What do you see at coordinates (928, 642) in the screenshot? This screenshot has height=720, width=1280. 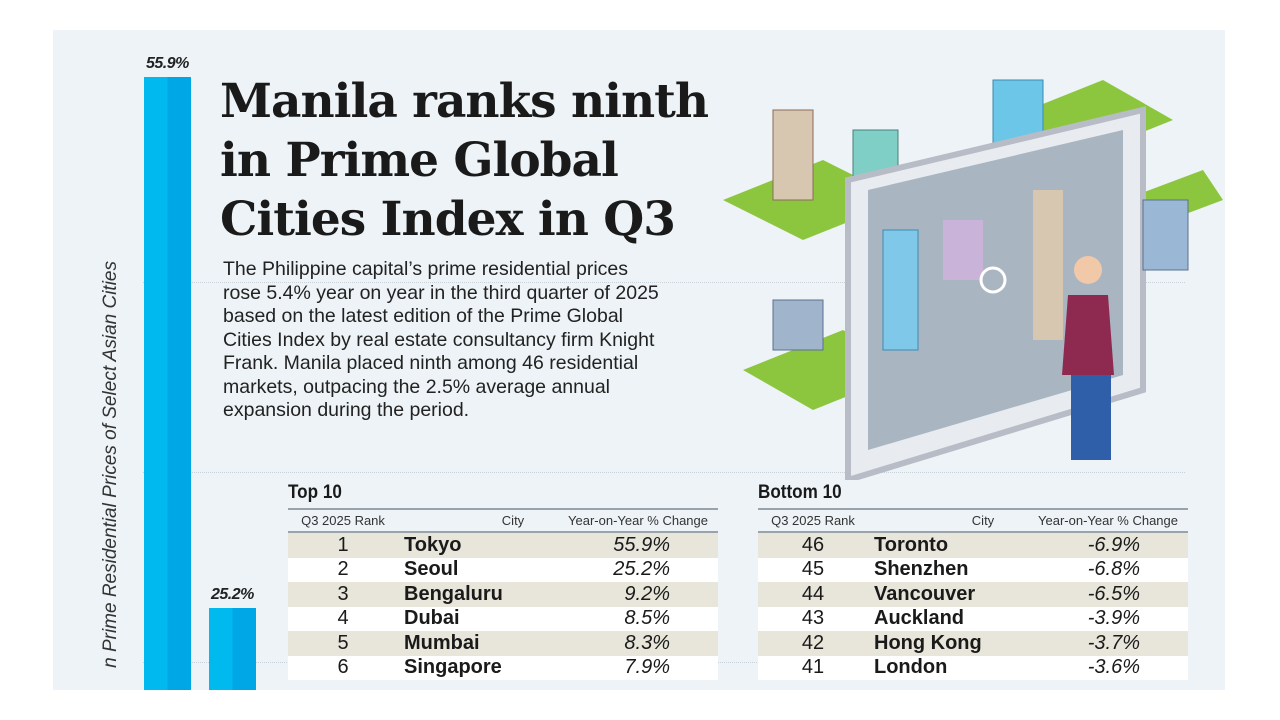 I see `city-cell: Hong Kong` at bounding box center [928, 642].